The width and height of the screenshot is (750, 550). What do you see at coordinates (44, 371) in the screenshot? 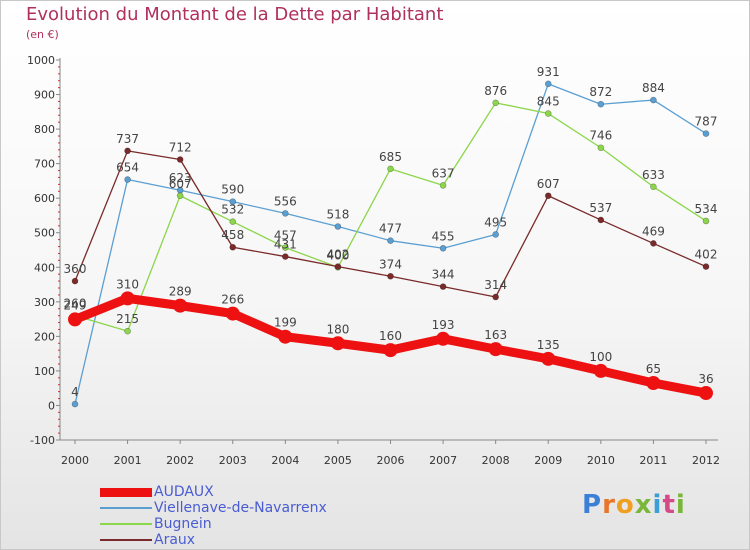
I see `y-tick-label: 100` at bounding box center [44, 371].